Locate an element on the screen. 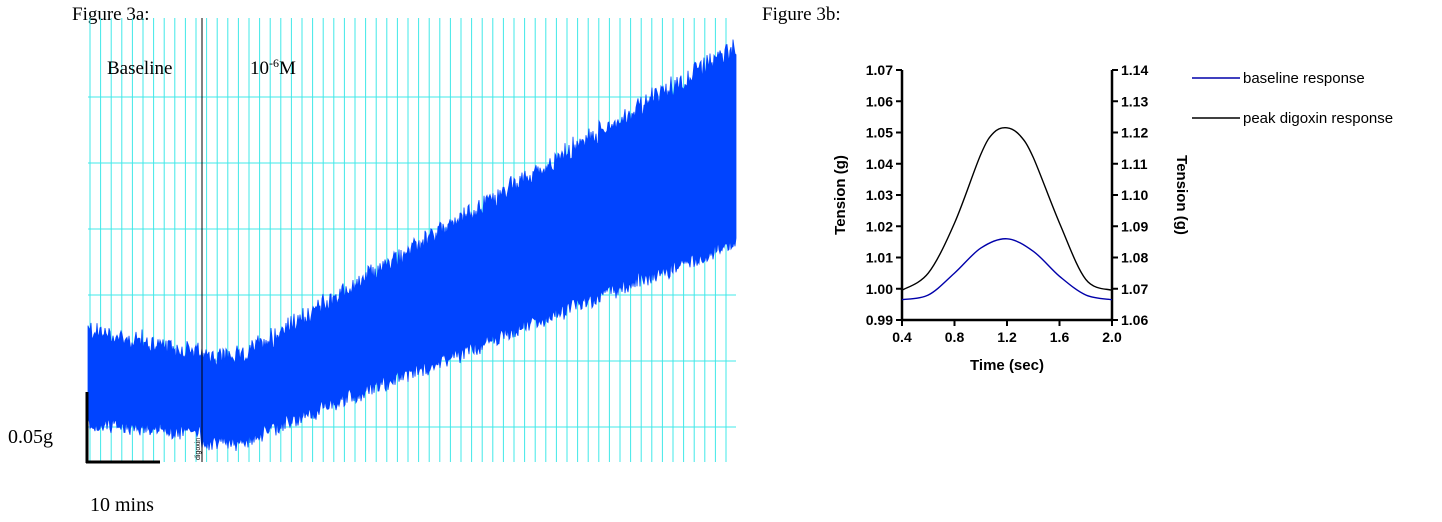  right-y-tick-label: 1.12 is located at coordinates (1134, 133).